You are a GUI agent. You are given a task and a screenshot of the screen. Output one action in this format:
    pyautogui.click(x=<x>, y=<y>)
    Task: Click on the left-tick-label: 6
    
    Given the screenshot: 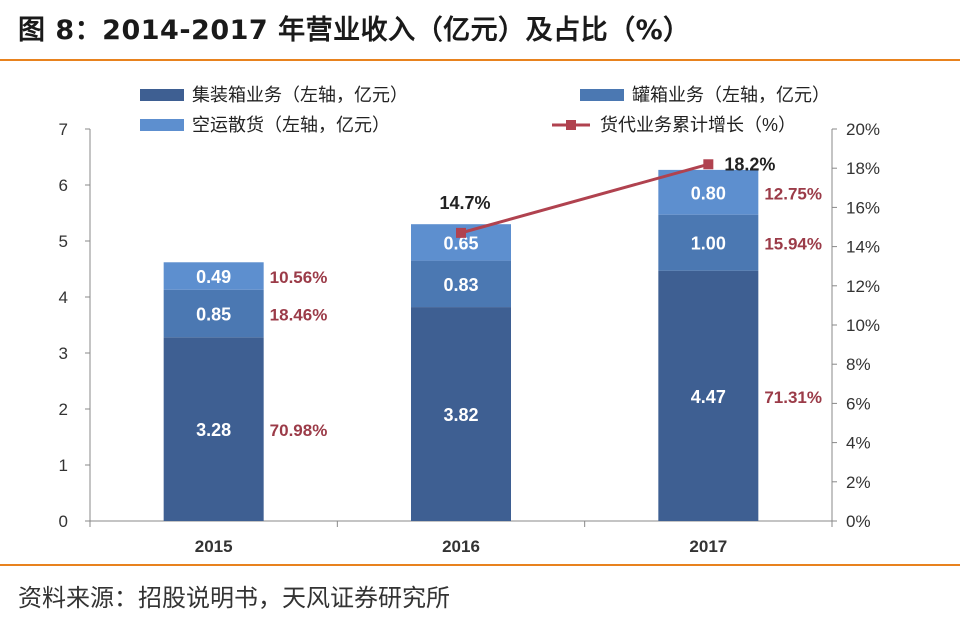 What is the action you would take?
    pyautogui.click(x=63, y=185)
    